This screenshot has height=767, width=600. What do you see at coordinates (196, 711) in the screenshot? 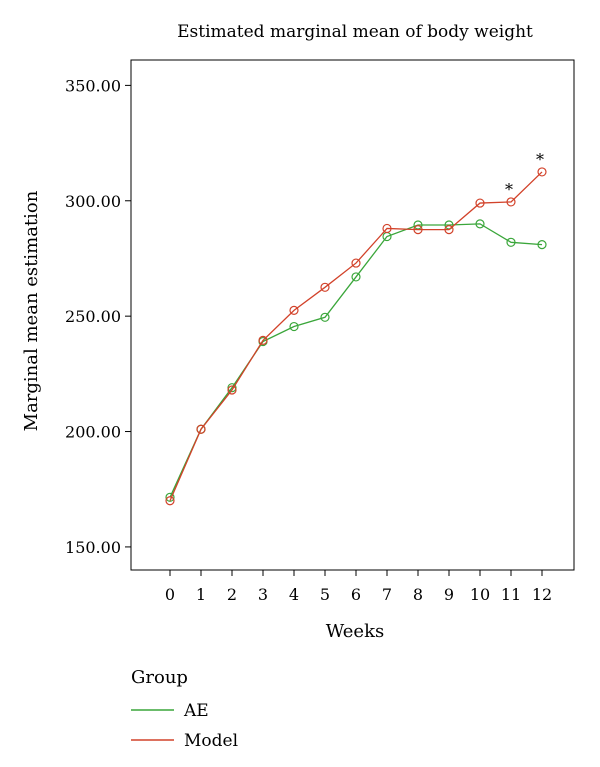
I see `legend-item-label: AE` at bounding box center [196, 711].